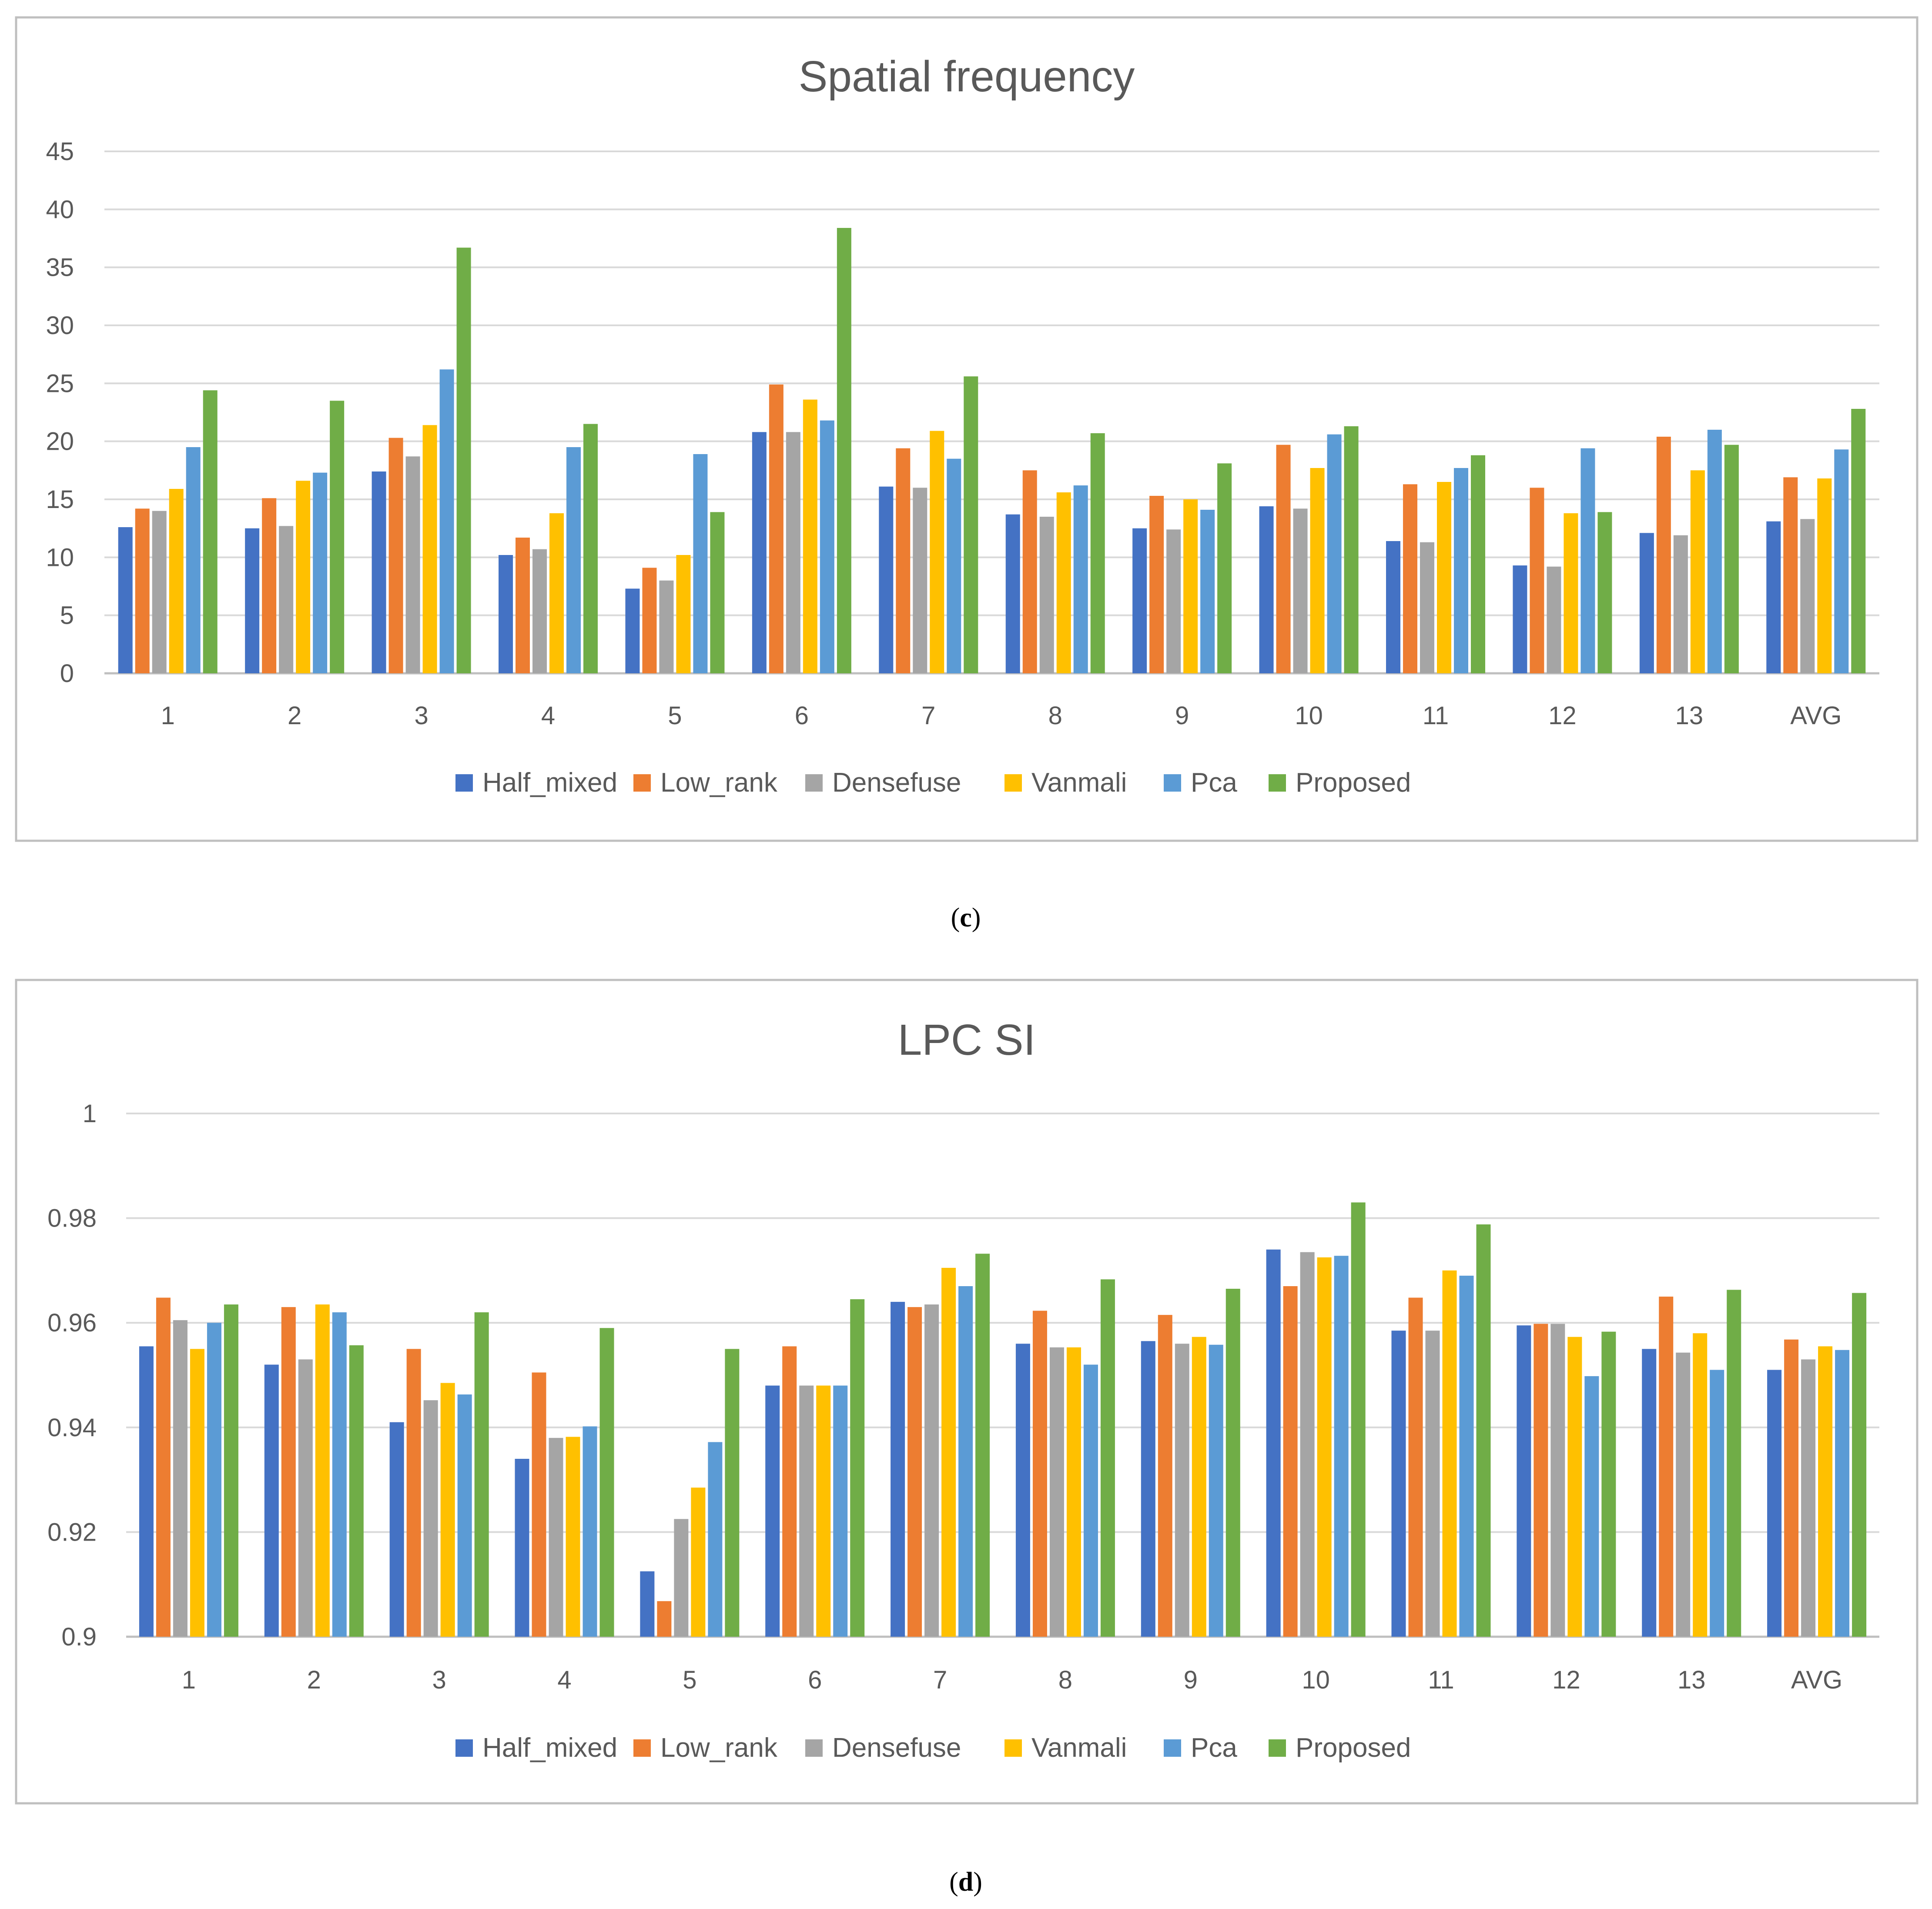 The image size is (1932, 1909). I want to click on y-tick-label: 0.98, so click(72, 1218).